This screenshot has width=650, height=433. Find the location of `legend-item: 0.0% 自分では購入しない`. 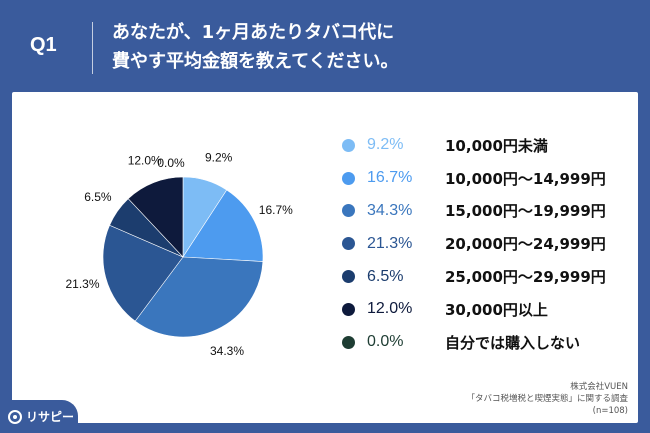

legend-item: 0.0% 自分では購入しない is located at coordinates (474, 342).